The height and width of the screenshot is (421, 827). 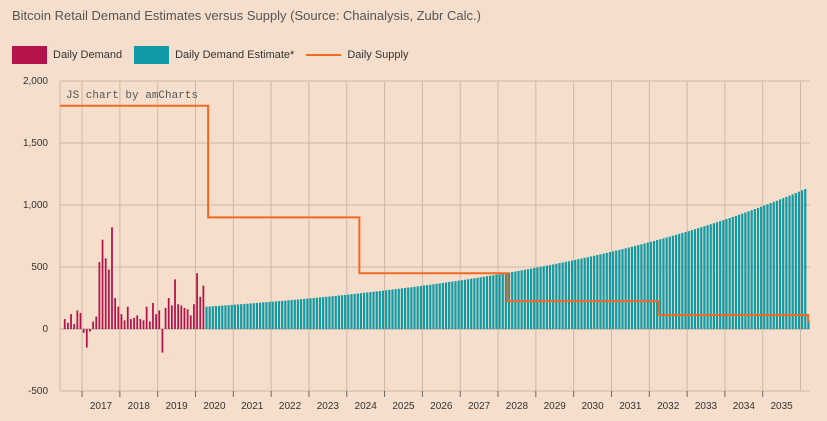 I want to click on legend-item-daily-demand-estimate: Daily Demand Estimate*, so click(x=214, y=55).